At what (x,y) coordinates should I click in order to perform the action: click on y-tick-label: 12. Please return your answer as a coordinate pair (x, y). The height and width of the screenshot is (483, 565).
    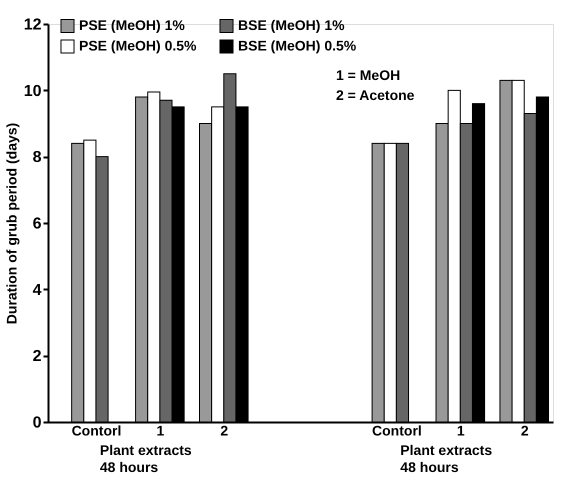
    Looking at the image, I should click on (33, 25).